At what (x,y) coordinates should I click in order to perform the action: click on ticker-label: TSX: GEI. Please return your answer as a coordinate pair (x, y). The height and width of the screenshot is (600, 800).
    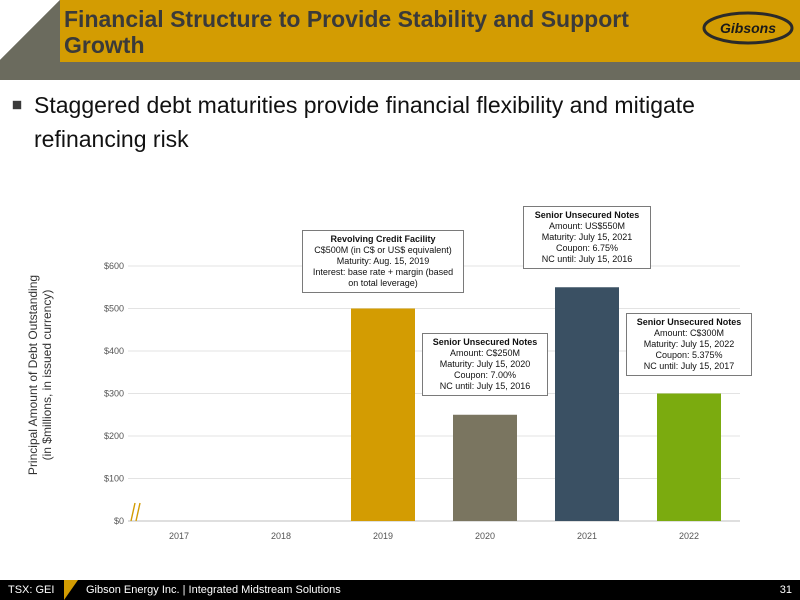
    Looking at the image, I should click on (31, 590).